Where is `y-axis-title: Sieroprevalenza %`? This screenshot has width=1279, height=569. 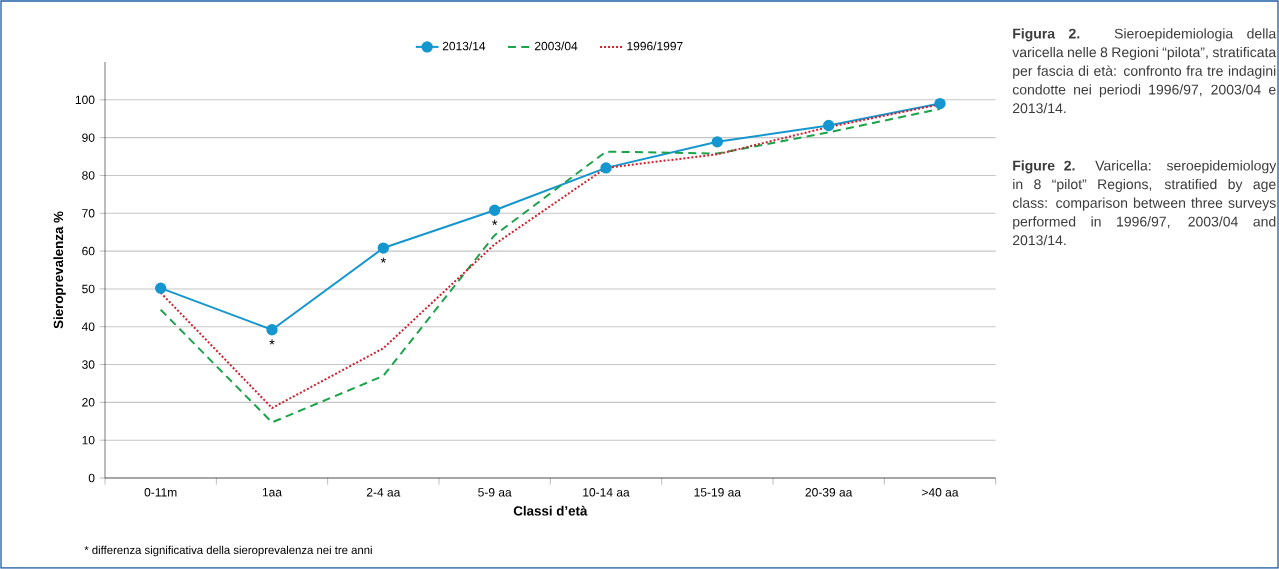
y-axis-title: Sieroprevalenza % is located at coordinates (59, 270).